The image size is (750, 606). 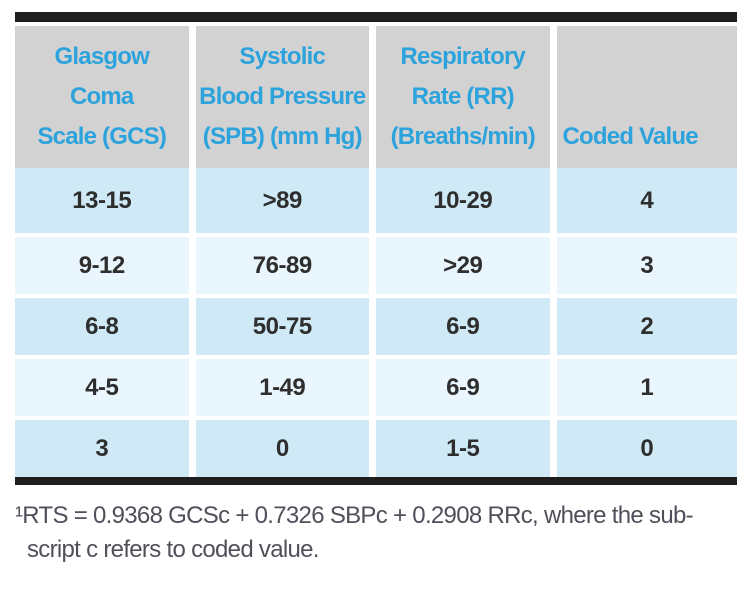 What do you see at coordinates (285, 385) in the screenshot?
I see `cell-sbp: 1-49` at bounding box center [285, 385].